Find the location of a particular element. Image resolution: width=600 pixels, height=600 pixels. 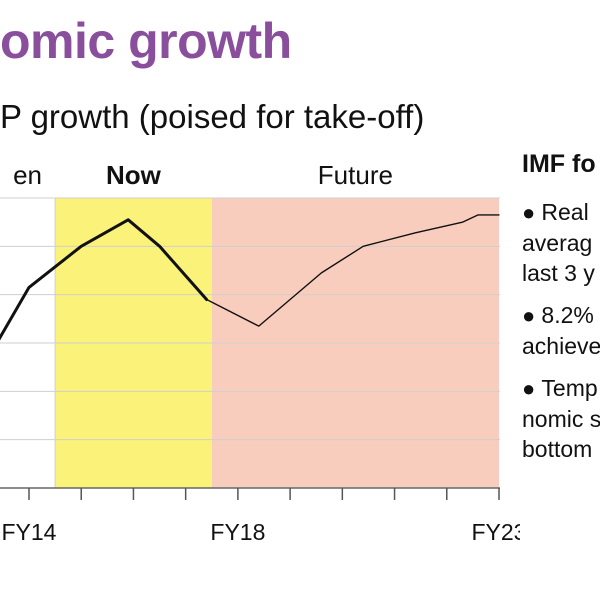

imf-forecast-item: ● Real averag last 3 y is located at coordinates (561, 242).